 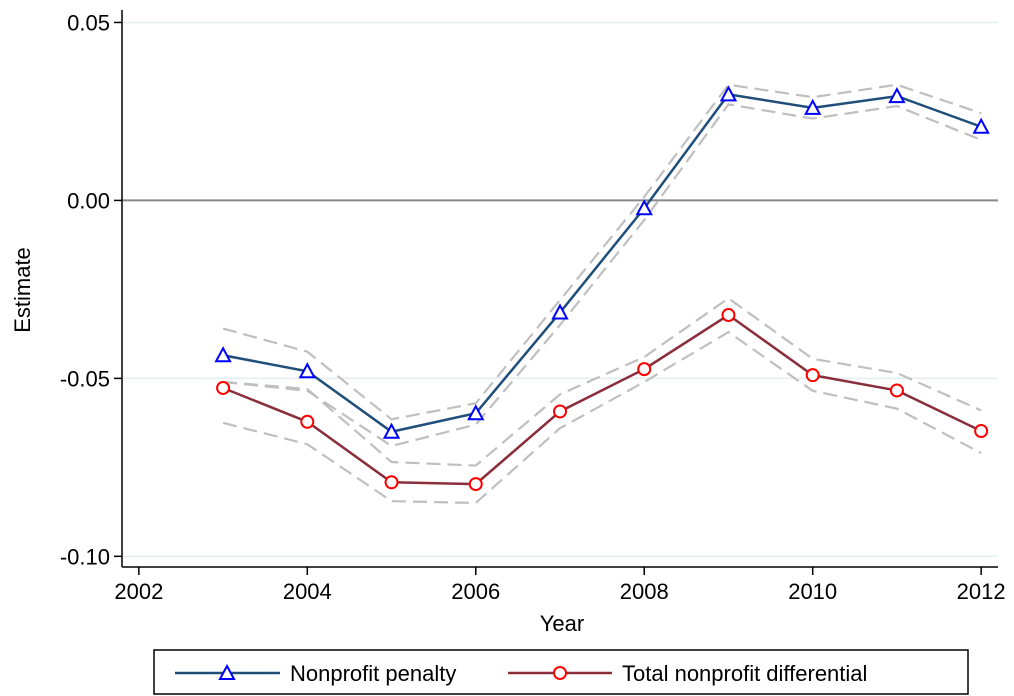 I want to click on x-tick-label: 2008, so click(x=644, y=591).